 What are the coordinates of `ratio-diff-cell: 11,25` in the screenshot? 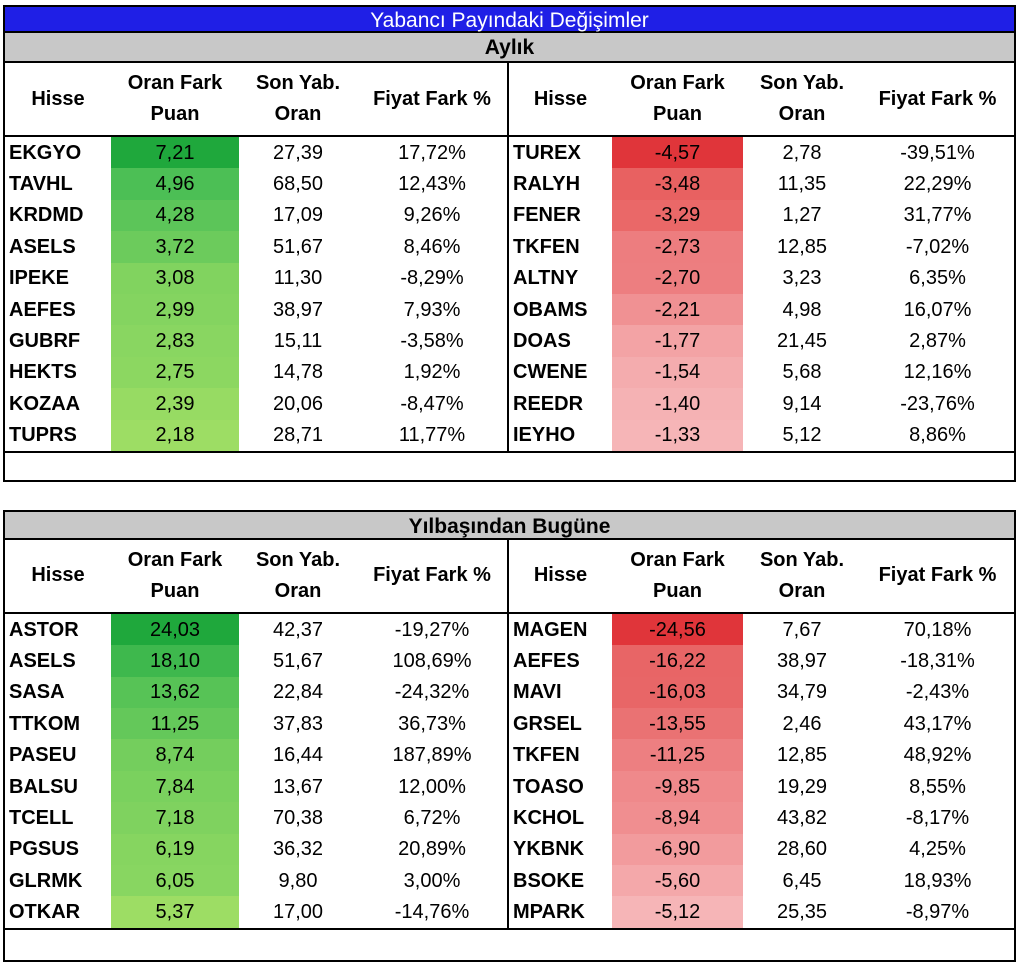 It's located at (175, 724).